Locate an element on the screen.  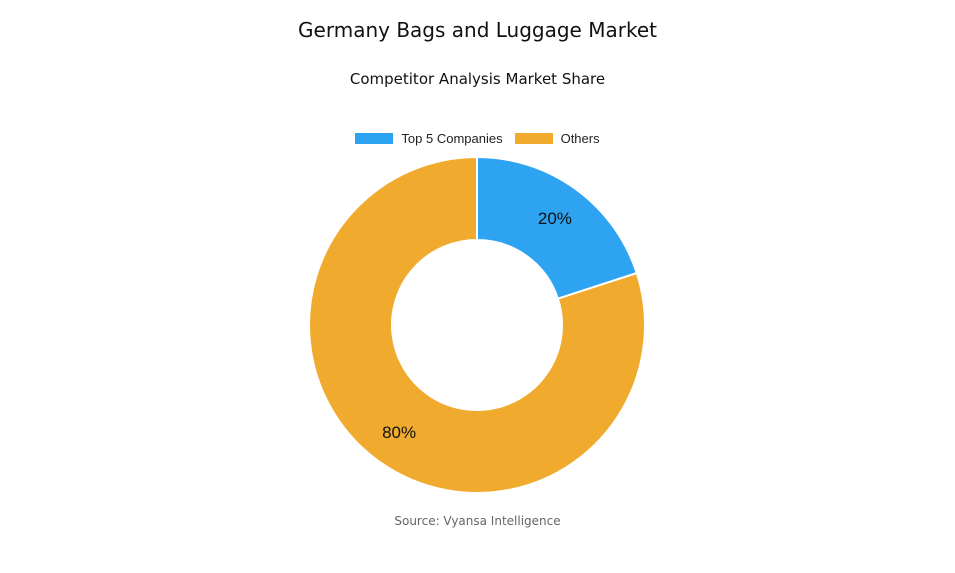
data-label-0: 20% is located at coordinates (555, 218).